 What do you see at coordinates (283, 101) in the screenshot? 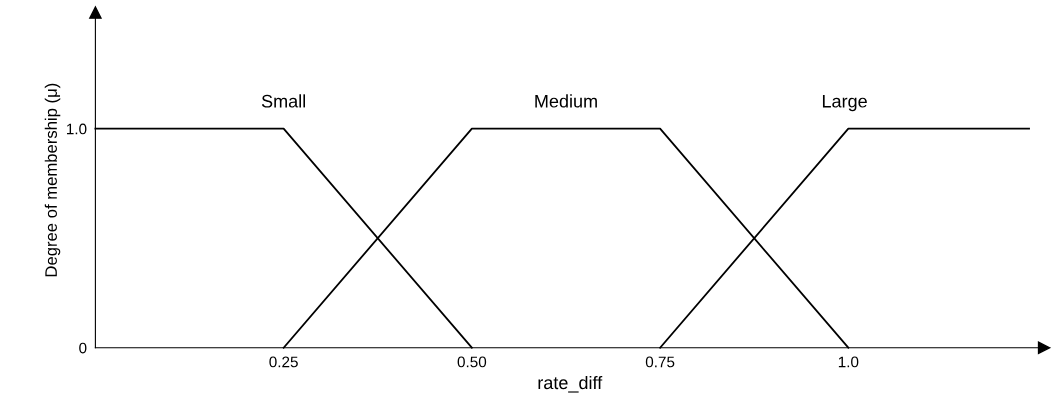
I see `series-label: Small` at bounding box center [283, 101].